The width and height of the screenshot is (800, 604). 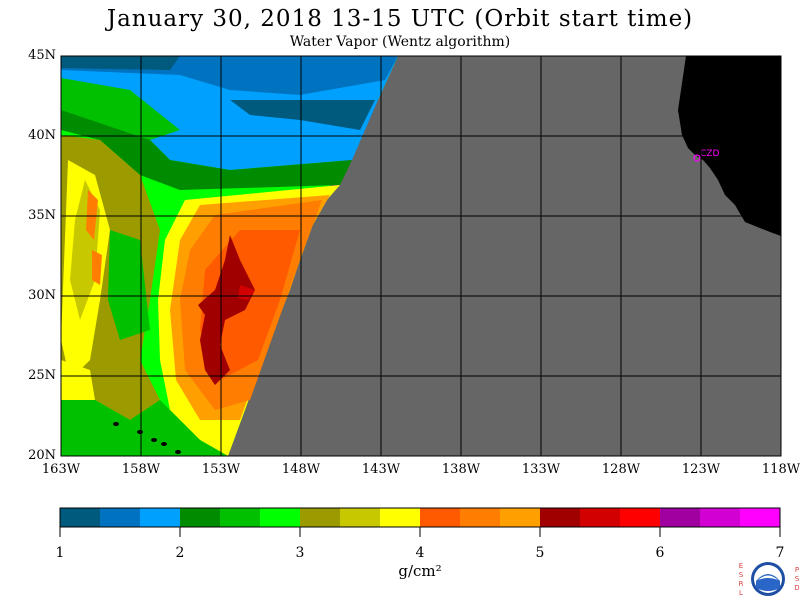 What do you see at coordinates (621, 469) in the screenshot?
I see `lon-label-128W: 128W` at bounding box center [621, 469].